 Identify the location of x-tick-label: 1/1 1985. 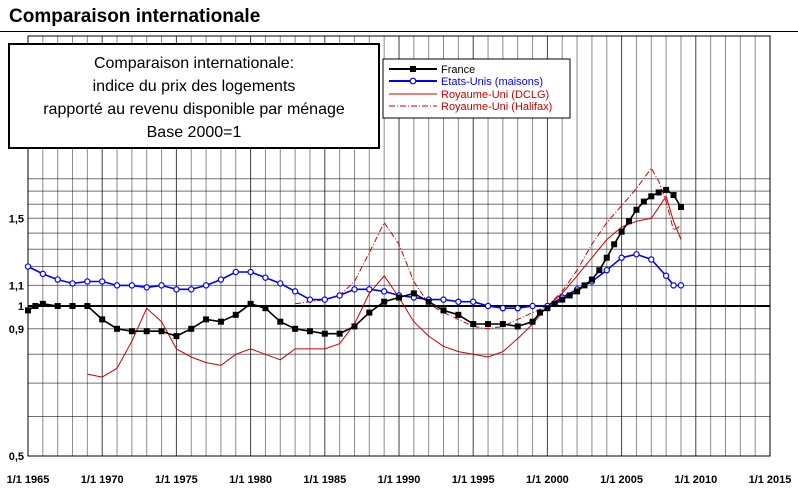
(324, 480).